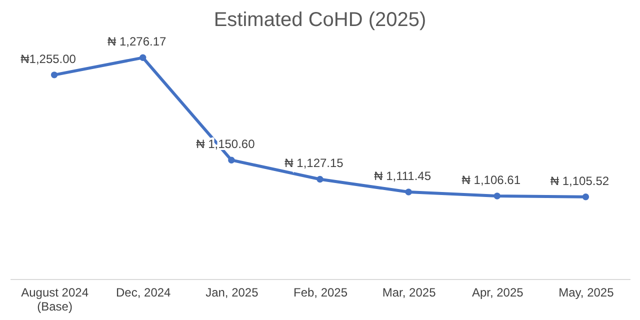  I want to click on data-label: ₦ 1,106.61, so click(491, 179).